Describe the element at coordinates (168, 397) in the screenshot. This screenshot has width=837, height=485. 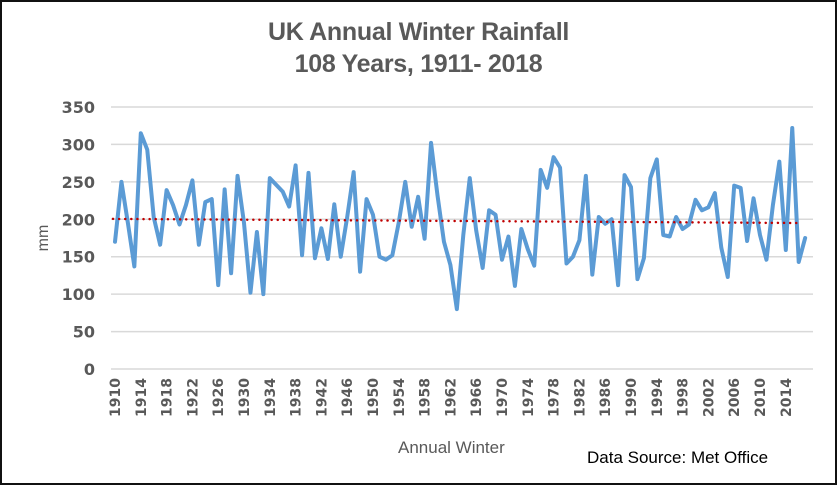
I see `x-tick-label: 1918` at that location.